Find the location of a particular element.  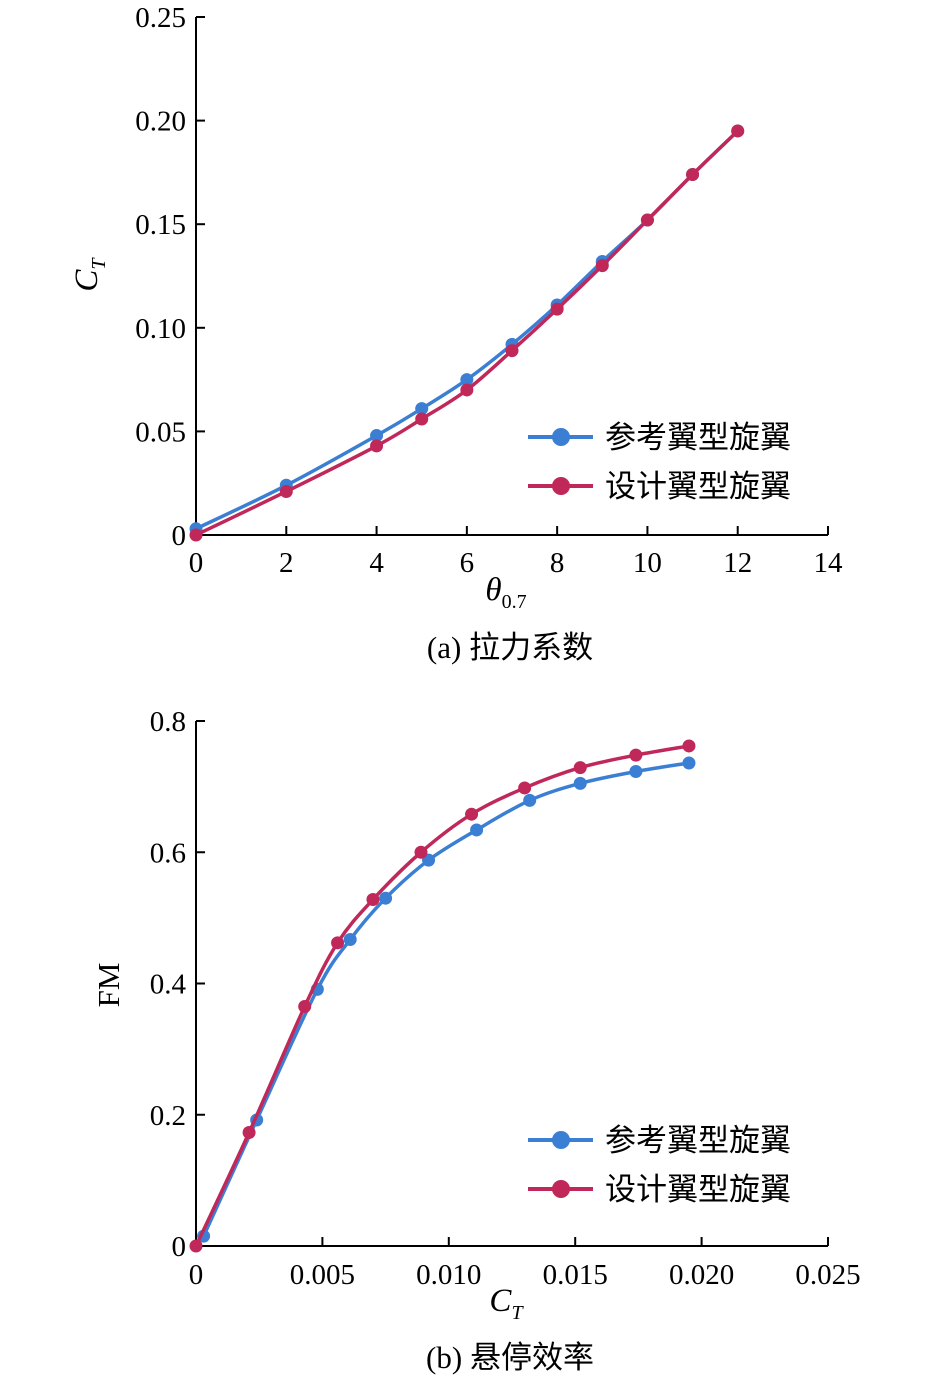

y-tick-label: 0.6 is located at coordinates (168, 853).